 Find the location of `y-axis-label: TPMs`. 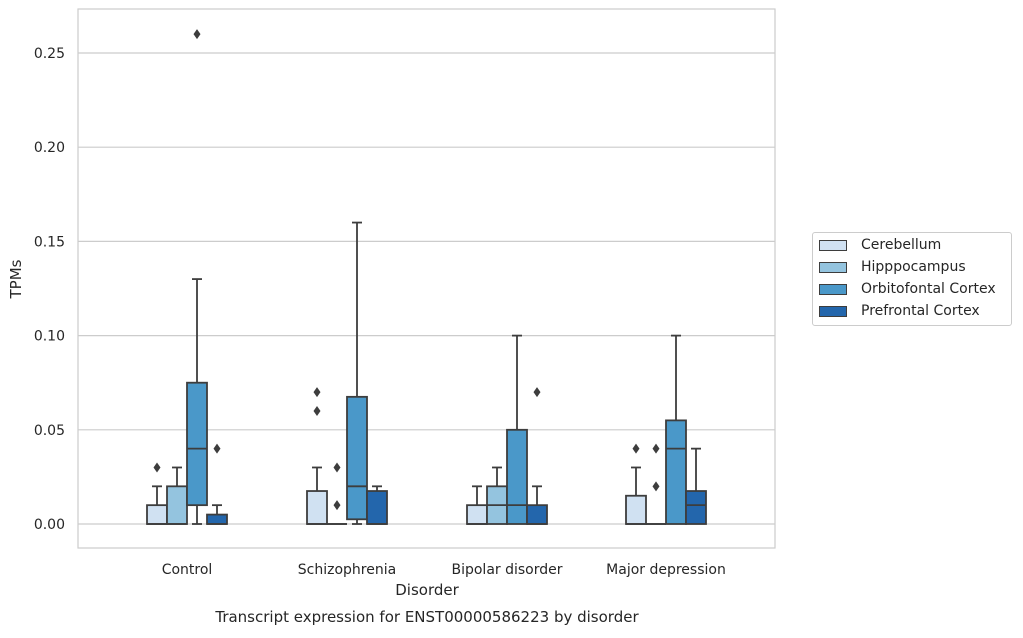

y-axis-label: TPMs is located at coordinates (16, 279).